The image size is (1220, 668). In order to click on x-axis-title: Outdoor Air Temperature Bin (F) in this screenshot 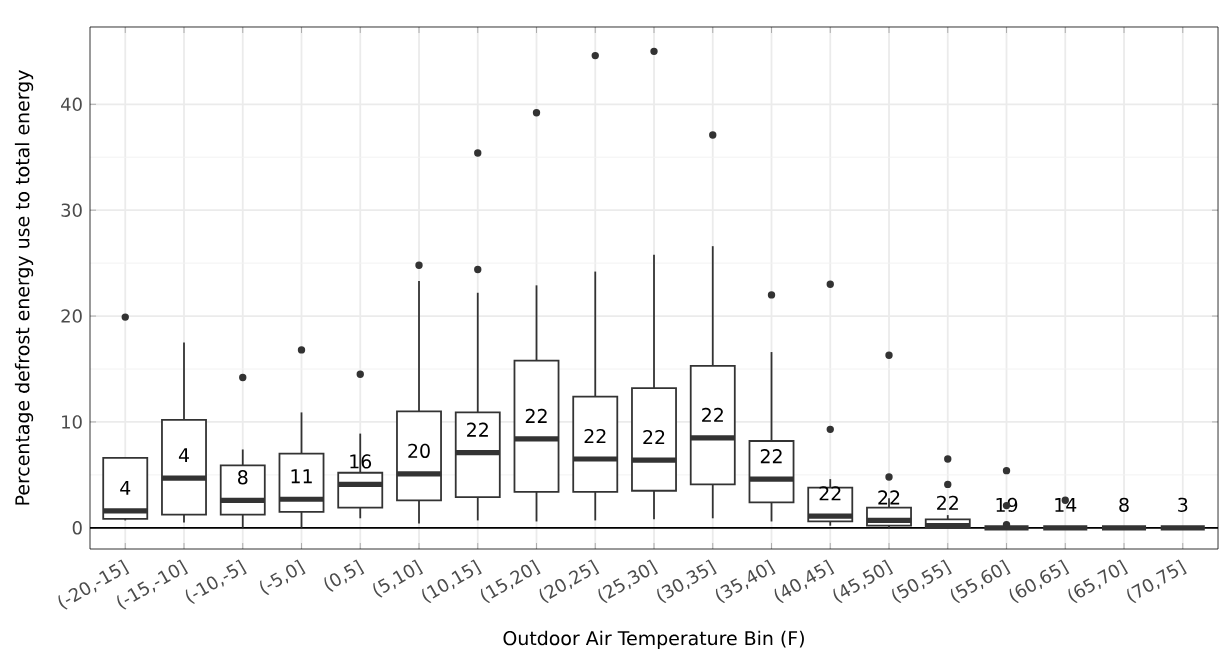, I will do `click(653, 639)`.